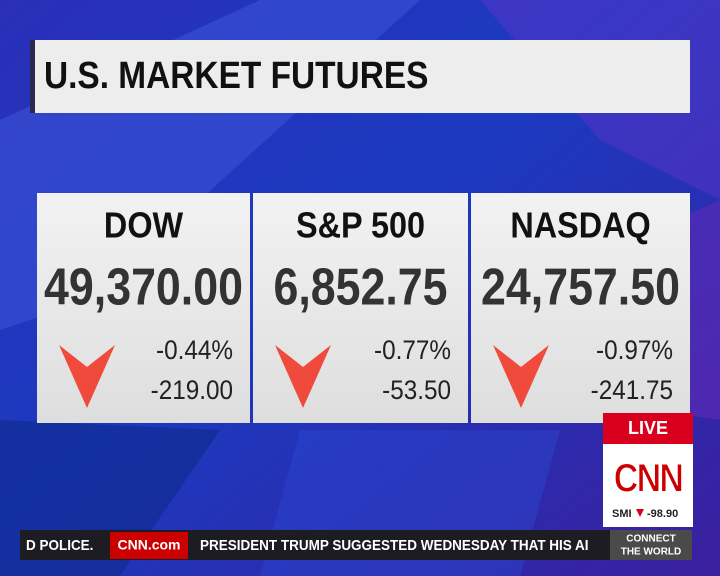 The width and height of the screenshot is (720, 576). I want to click on change-points: -53.50, so click(416, 390).